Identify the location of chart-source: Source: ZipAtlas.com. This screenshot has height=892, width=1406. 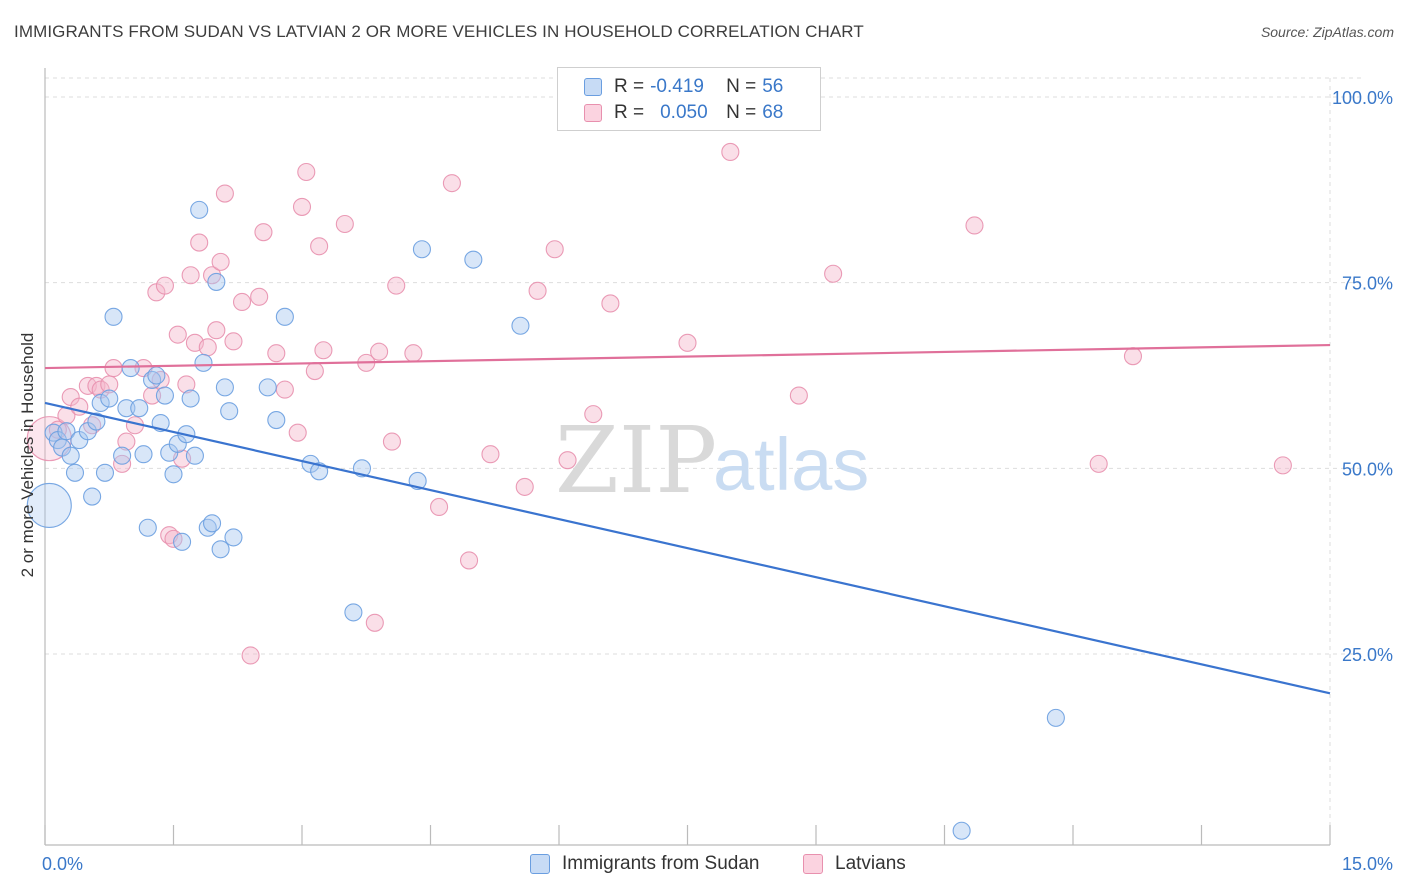
(1327, 32).